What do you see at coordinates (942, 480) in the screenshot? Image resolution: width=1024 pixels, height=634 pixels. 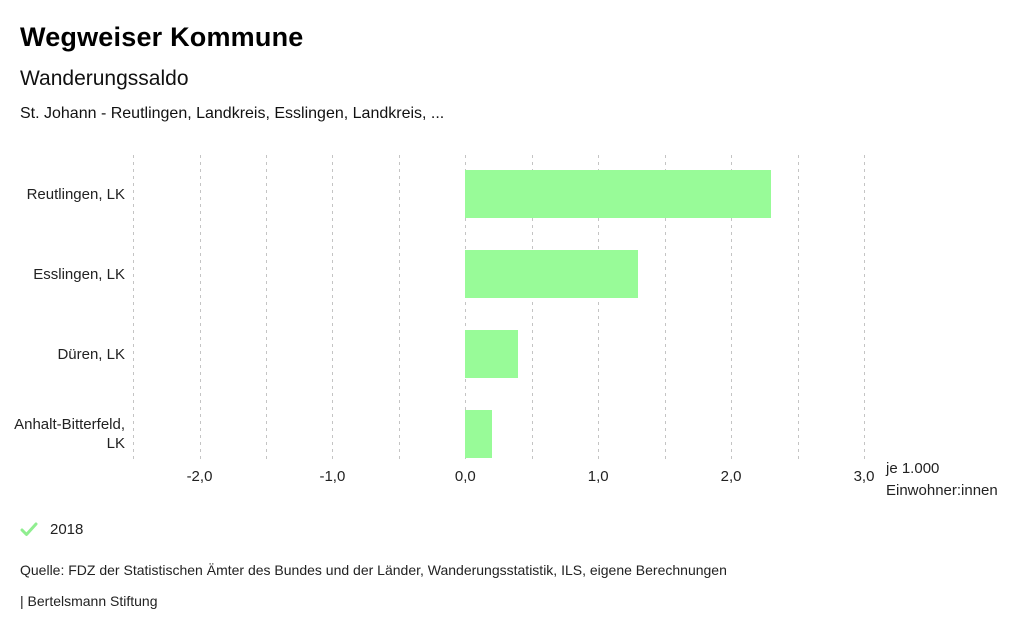 I see `x-axis-unit-label: je 1.000 Einwohner:innen` at bounding box center [942, 480].